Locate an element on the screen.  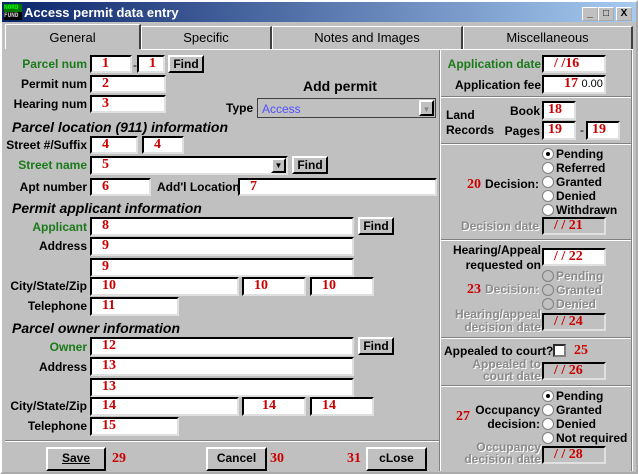
hearing-decision-date-label: Hearing/appeal decision date is located at coordinates (497, 320).